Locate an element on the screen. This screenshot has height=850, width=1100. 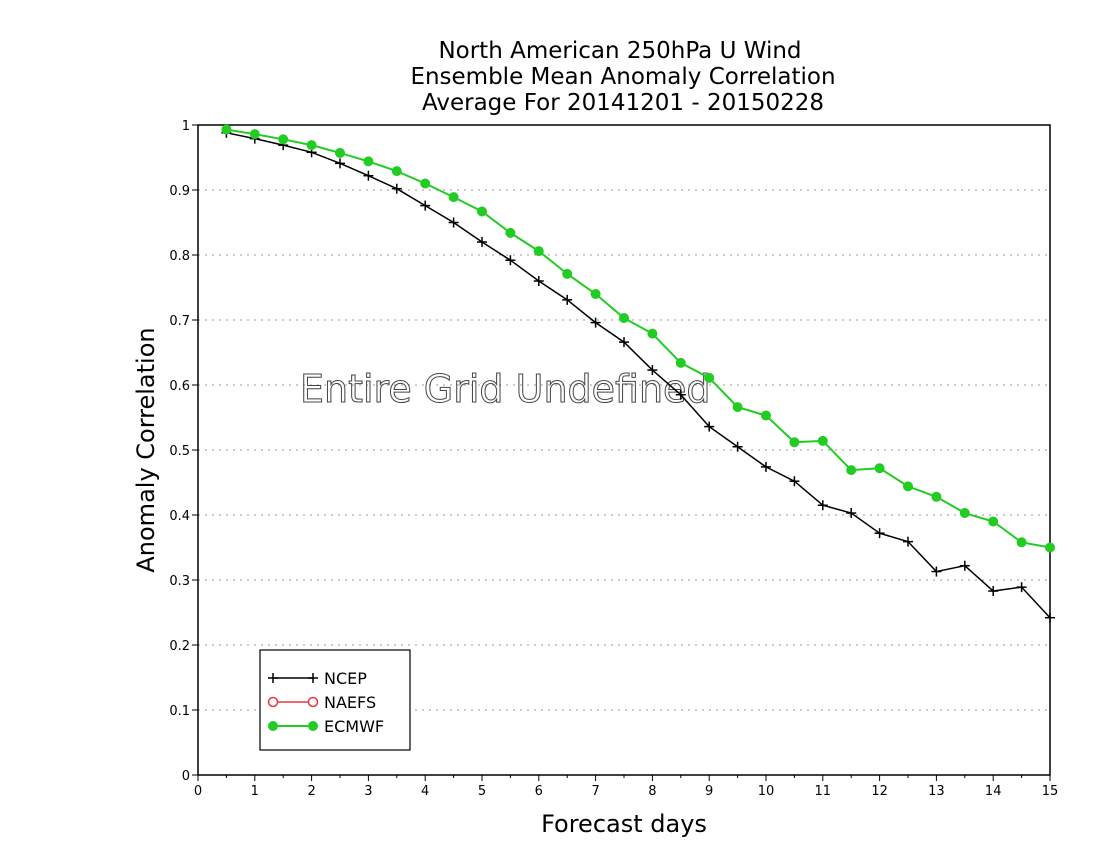
y-tick-label: 1 is located at coordinates (186, 126).